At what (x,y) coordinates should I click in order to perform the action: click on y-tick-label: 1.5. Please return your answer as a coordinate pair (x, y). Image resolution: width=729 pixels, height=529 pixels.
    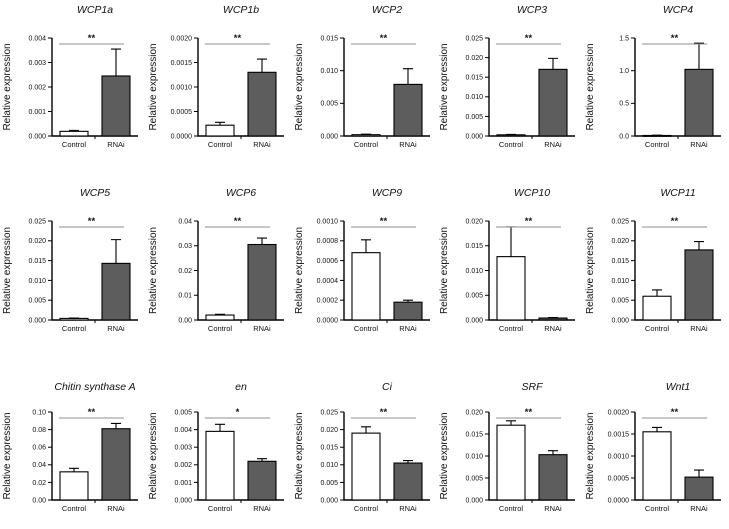
    Looking at the image, I should click on (624, 38).